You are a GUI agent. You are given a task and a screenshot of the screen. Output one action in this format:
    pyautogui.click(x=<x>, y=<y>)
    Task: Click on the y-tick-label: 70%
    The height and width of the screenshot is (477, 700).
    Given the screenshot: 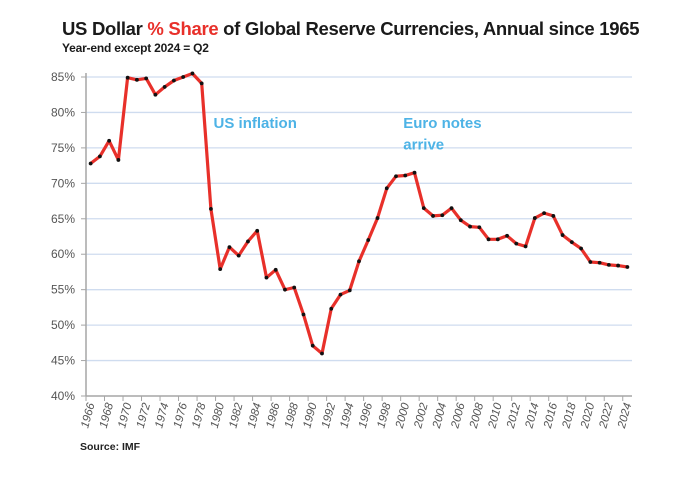 What is the action you would take?
    pyautogui.click(x=63, y=183)
    